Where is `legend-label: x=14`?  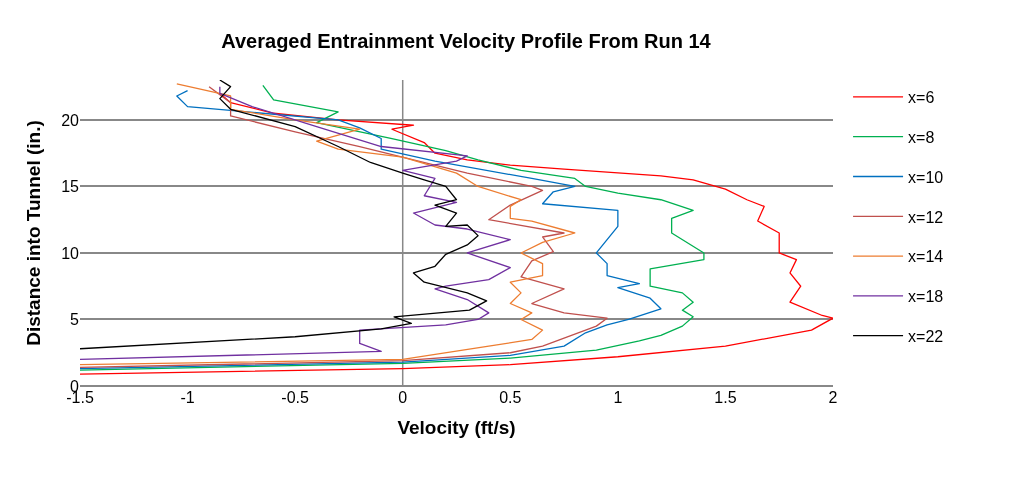
legend-label: x=14 is located at coordinates (926, 257).